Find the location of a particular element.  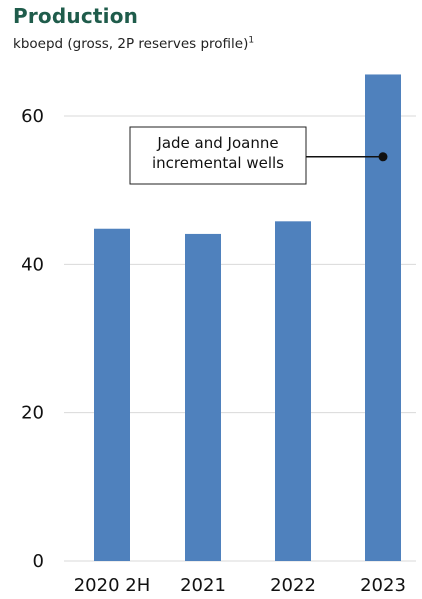

bar-2023 is located at coordinates (383, 317).